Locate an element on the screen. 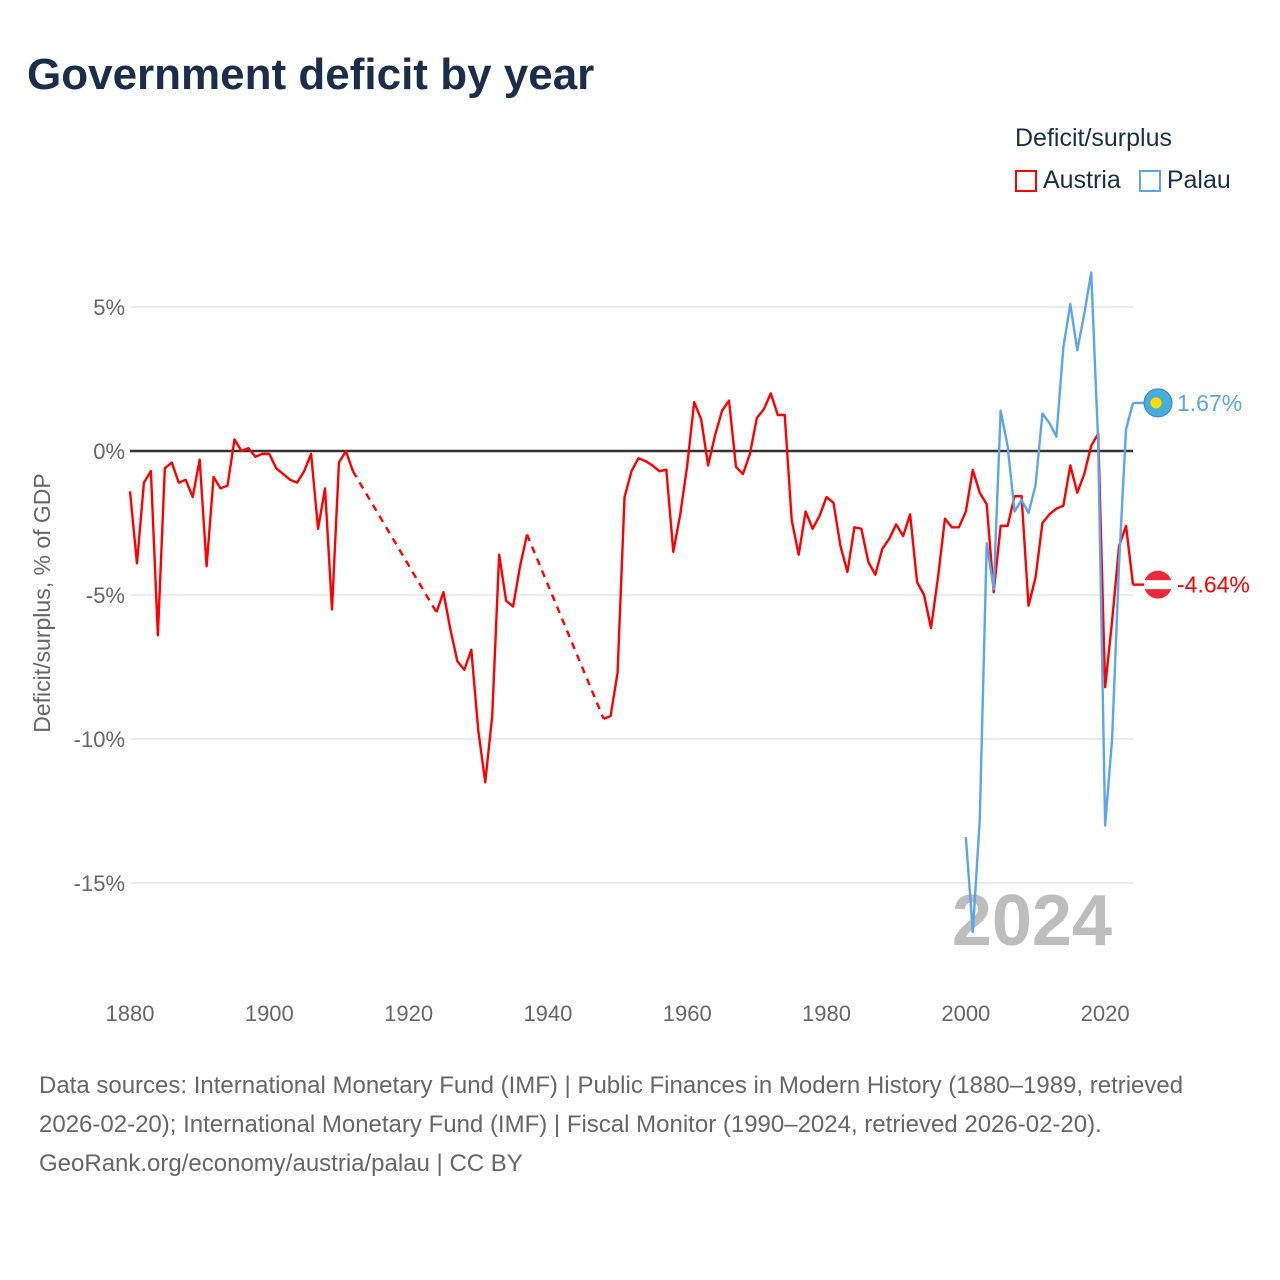  legend: Austria Palau is located at coordinates (1123, 180).